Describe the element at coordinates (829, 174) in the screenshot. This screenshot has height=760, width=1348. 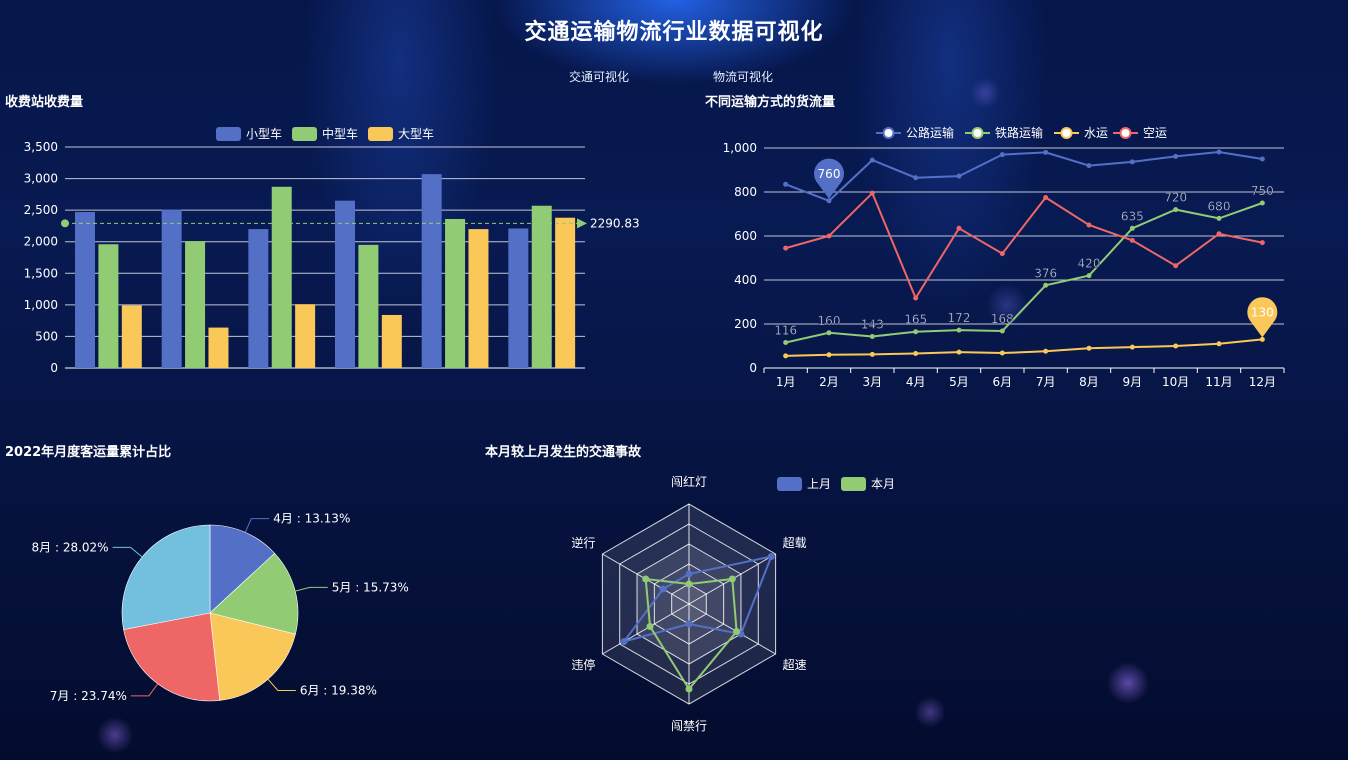
I see `freight-pin-label: 760` at that location.